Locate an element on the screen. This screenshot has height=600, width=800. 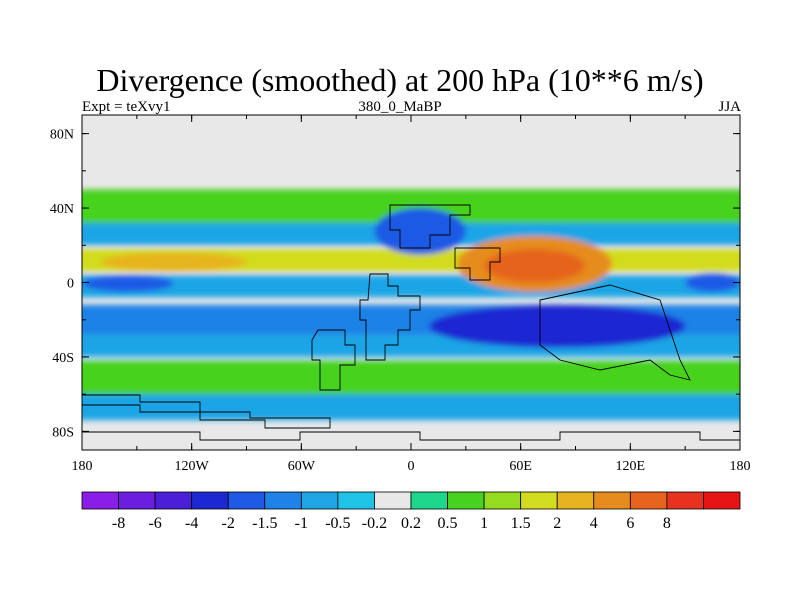
colorbar-label: 6 is located at coordinates (630, 523).